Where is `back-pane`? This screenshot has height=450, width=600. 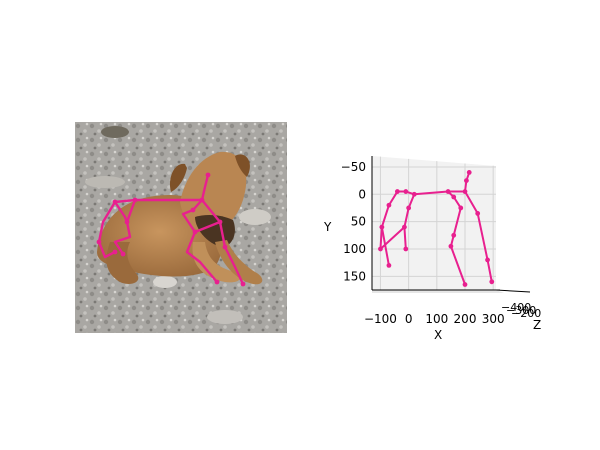
back-pane is located at coordinates (434, 223).